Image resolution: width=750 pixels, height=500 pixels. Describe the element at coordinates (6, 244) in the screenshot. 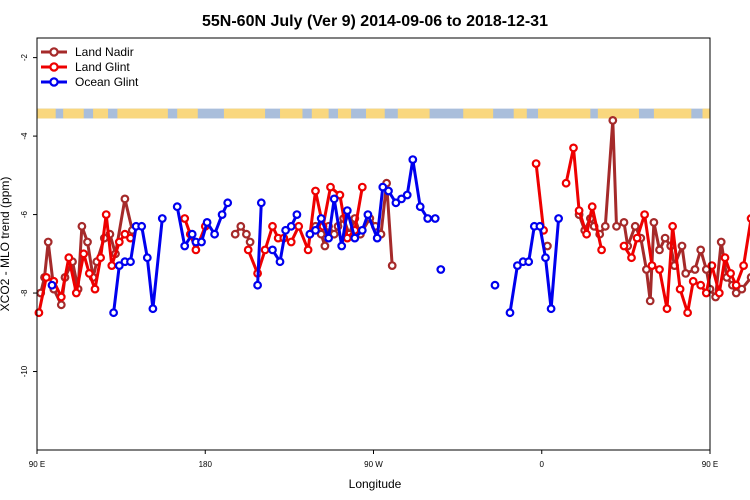

I see `y-axis-label: XCO2 - MLO trend (ppm)` at that location.